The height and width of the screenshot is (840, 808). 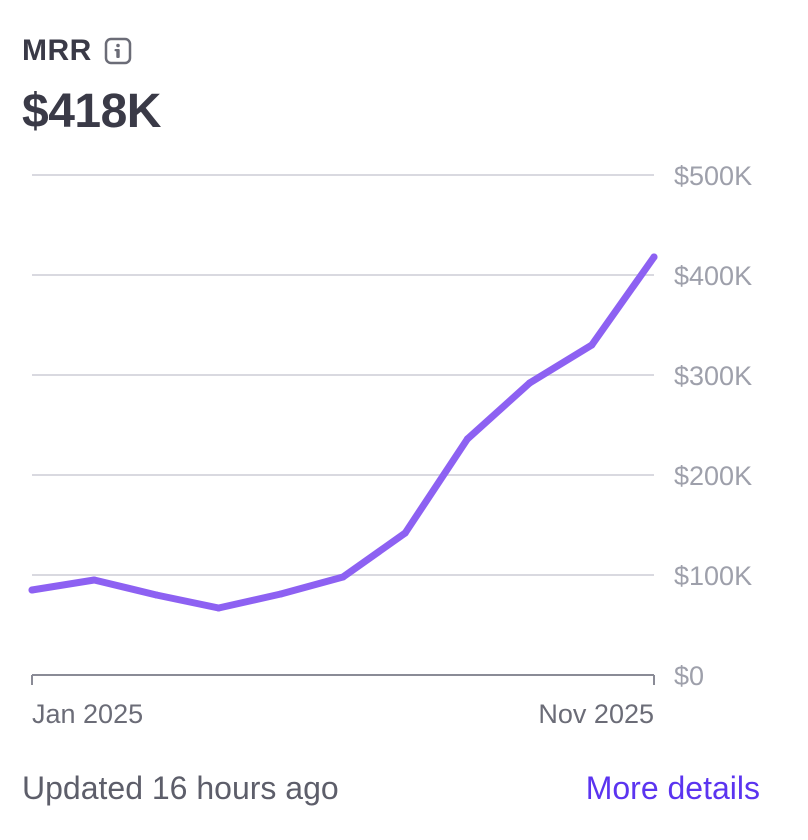 I want to click on info-icon, so click(x=118, y=51).